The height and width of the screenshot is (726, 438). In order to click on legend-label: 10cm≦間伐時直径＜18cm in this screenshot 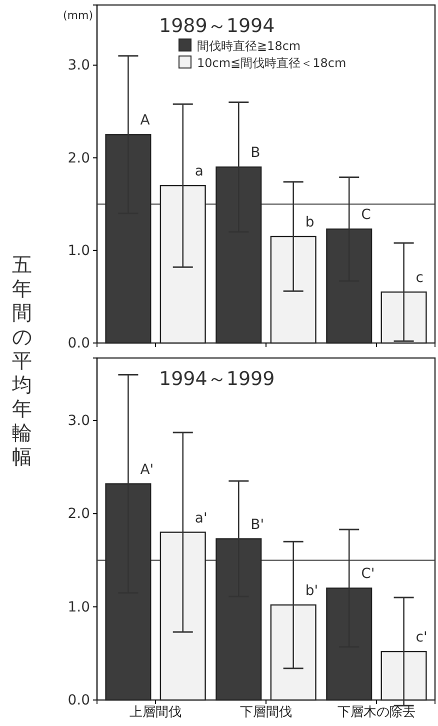, I will do `click(271, 63)`.